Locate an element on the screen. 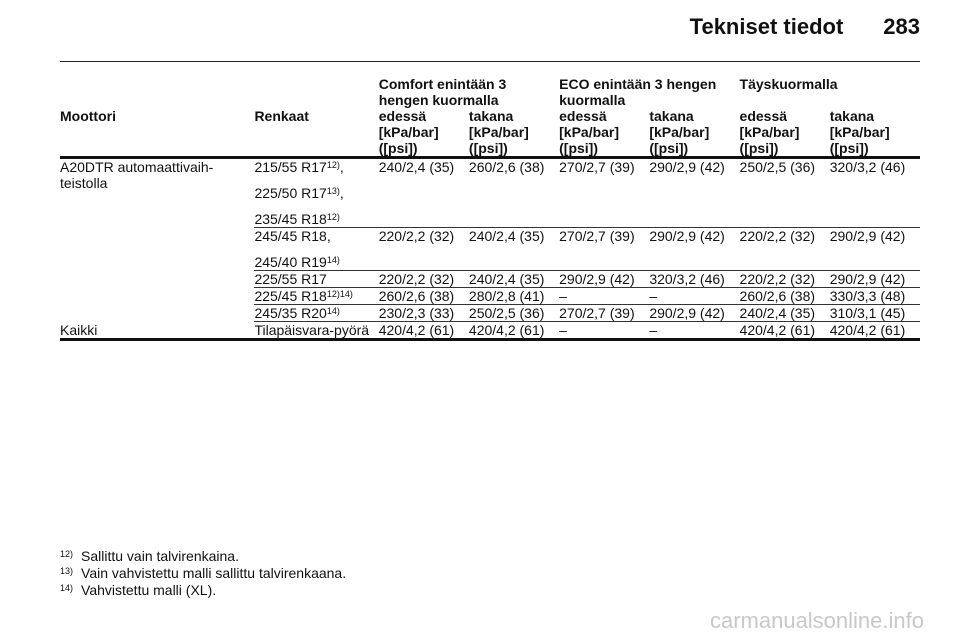 This screenshot has width=960, height=642. header-tyres: Renkaat is located at coordinates (281, 116).